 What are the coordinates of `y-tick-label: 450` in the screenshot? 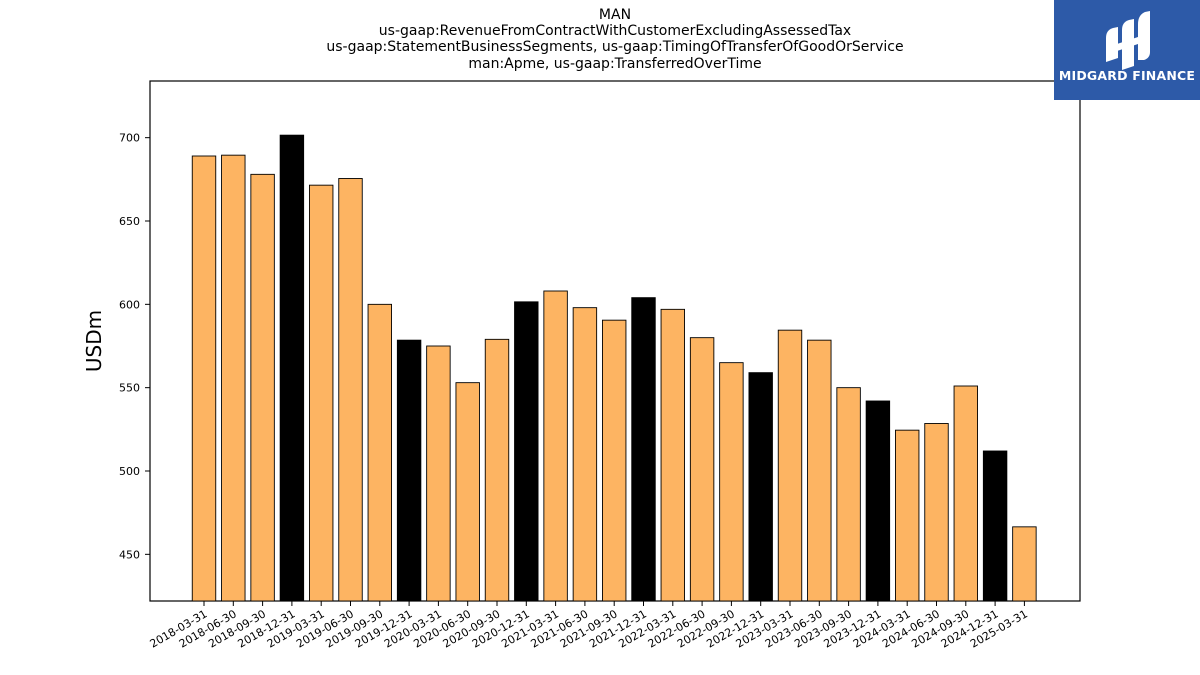 It's located at (129, 554).